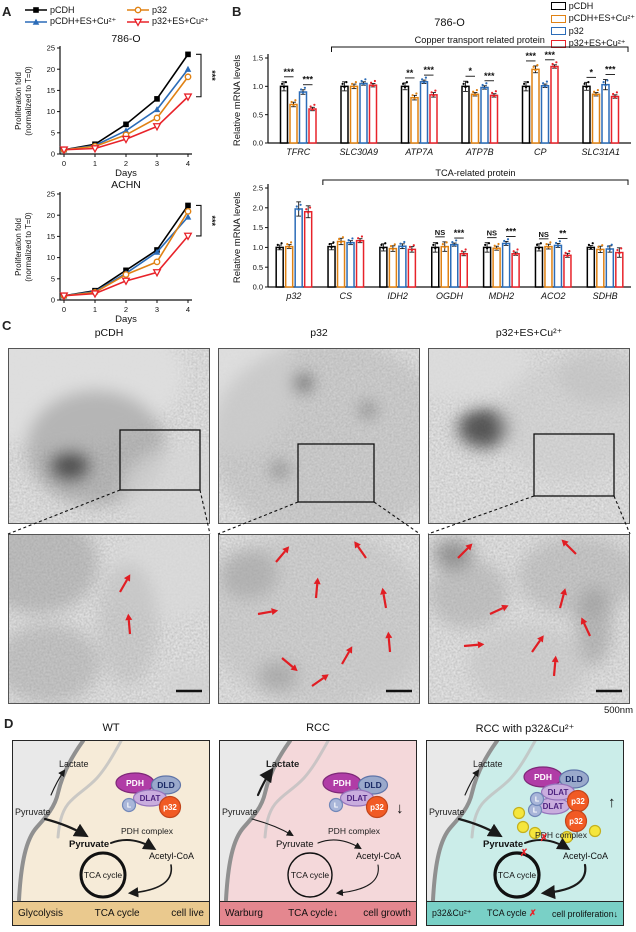  I want to click on l-subunit, so click(129, 805).